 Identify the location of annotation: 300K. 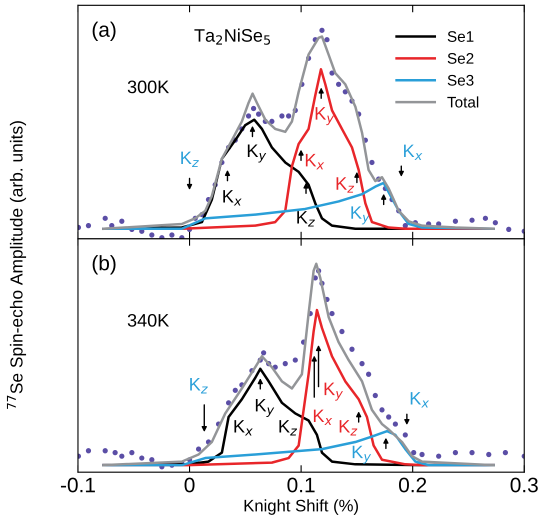
(149, 87).